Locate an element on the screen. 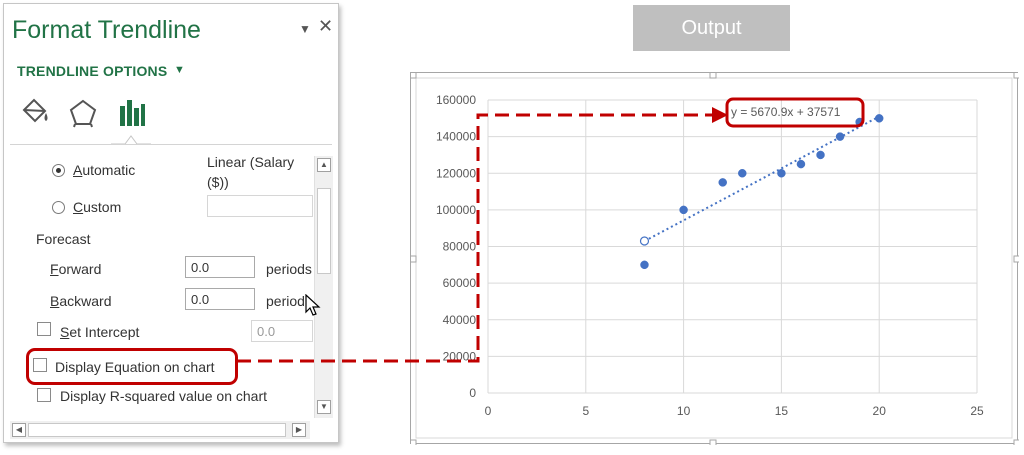 This screenshot has width=1024, height=455. custom-label: Custom is located at coordinates (97, 207).